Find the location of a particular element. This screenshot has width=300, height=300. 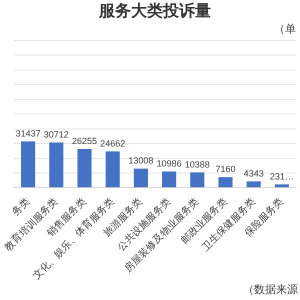

data-label: 26255 is located at coordinates (85, 141).